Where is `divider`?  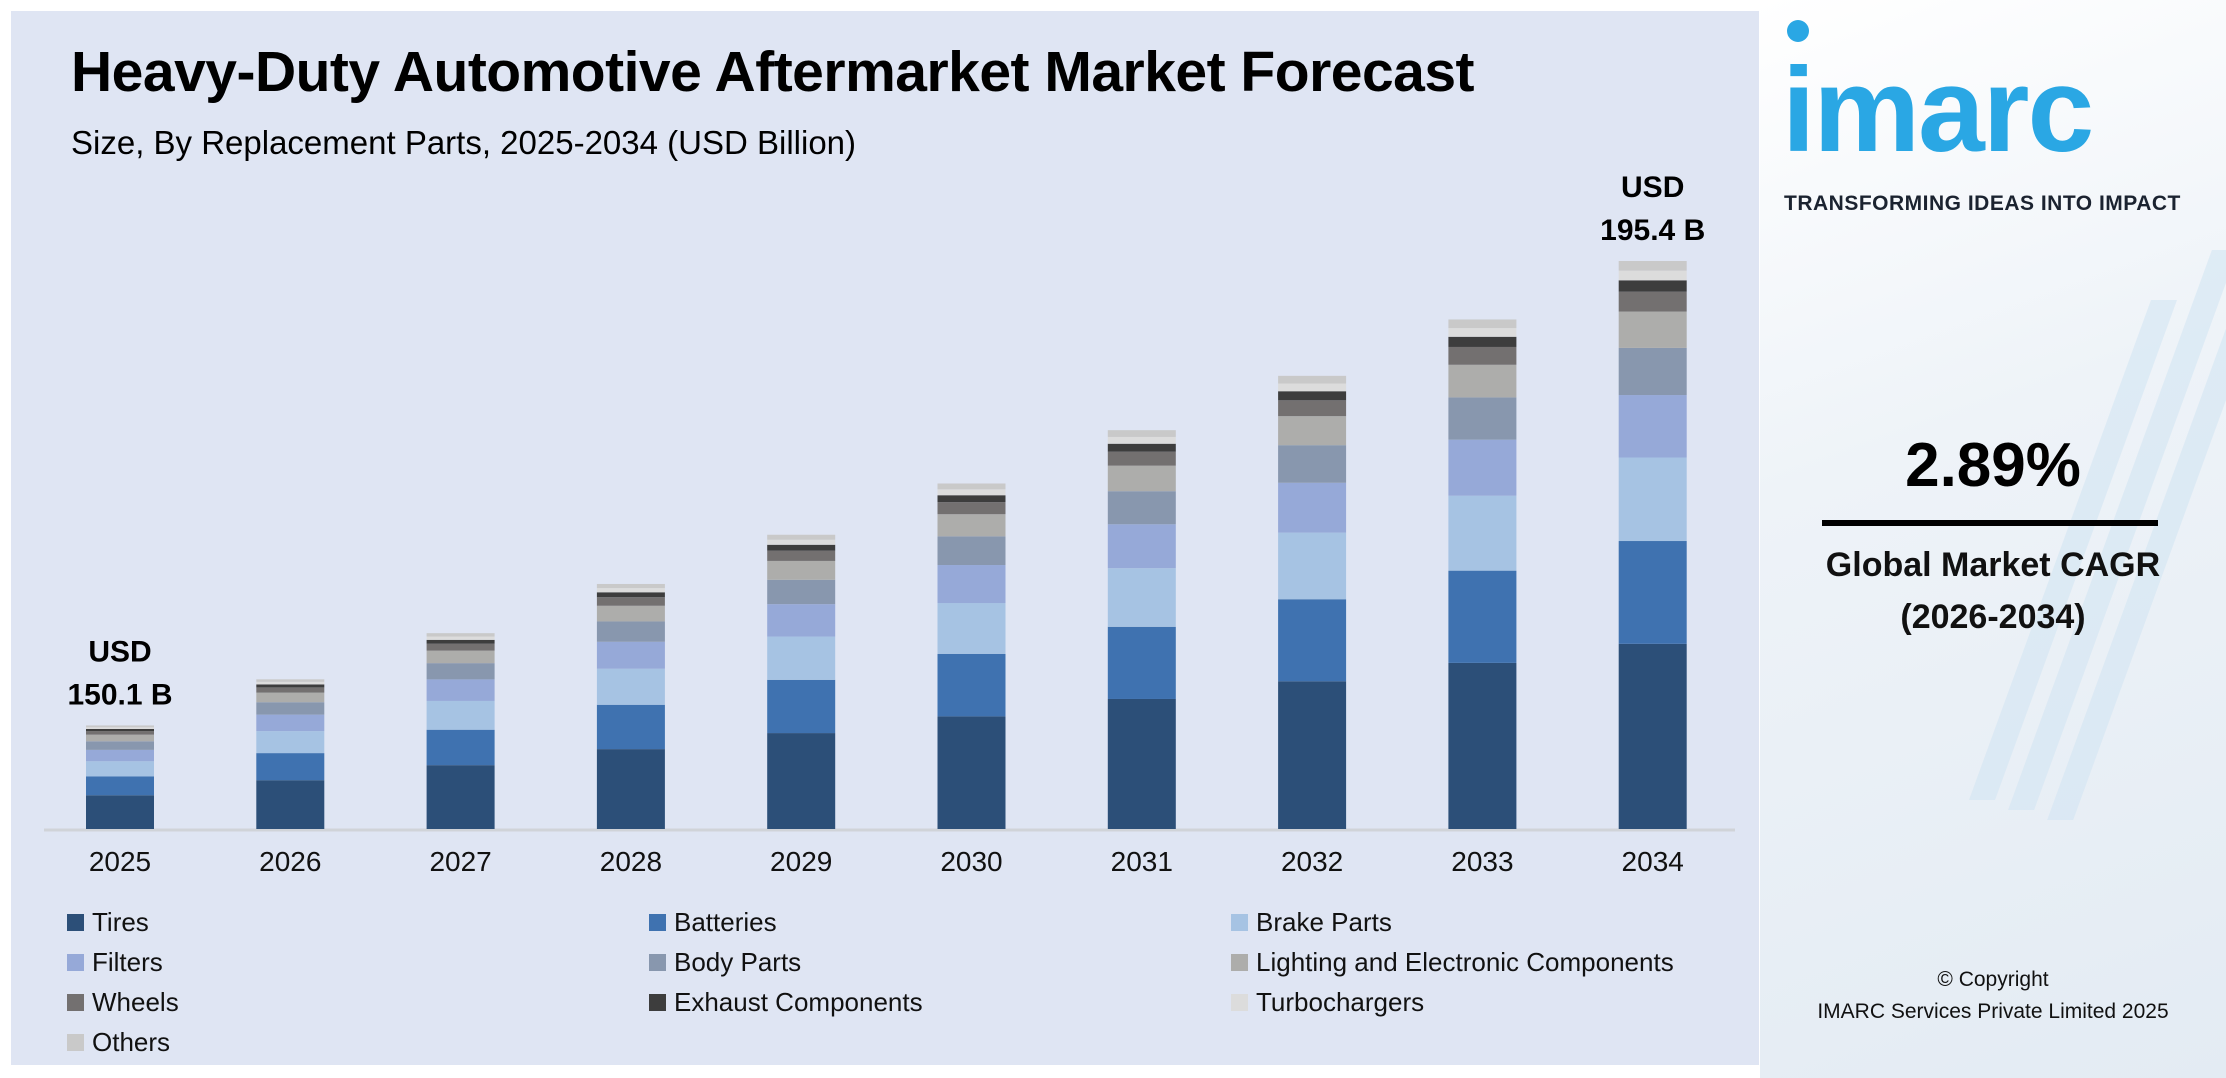
divider is located at coordinates (1990, 523).